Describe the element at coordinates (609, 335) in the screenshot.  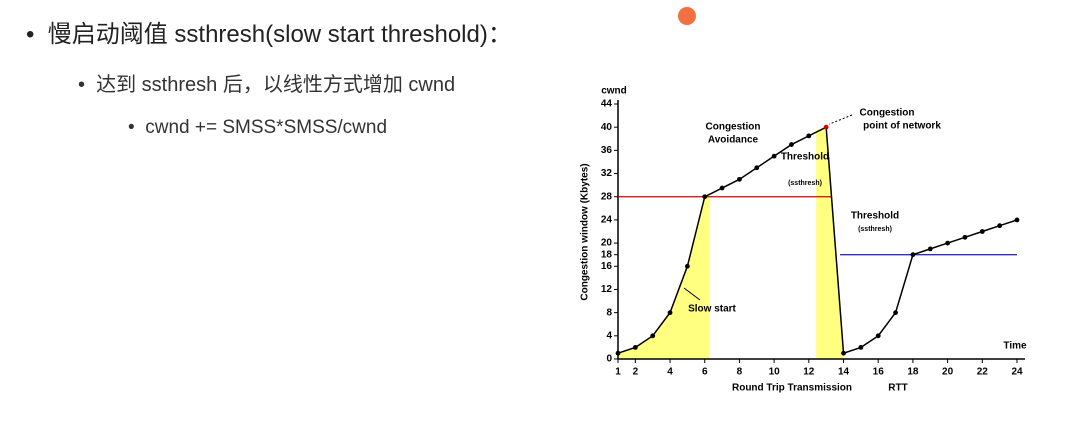
I see `y-tick-label: 4` at that location.